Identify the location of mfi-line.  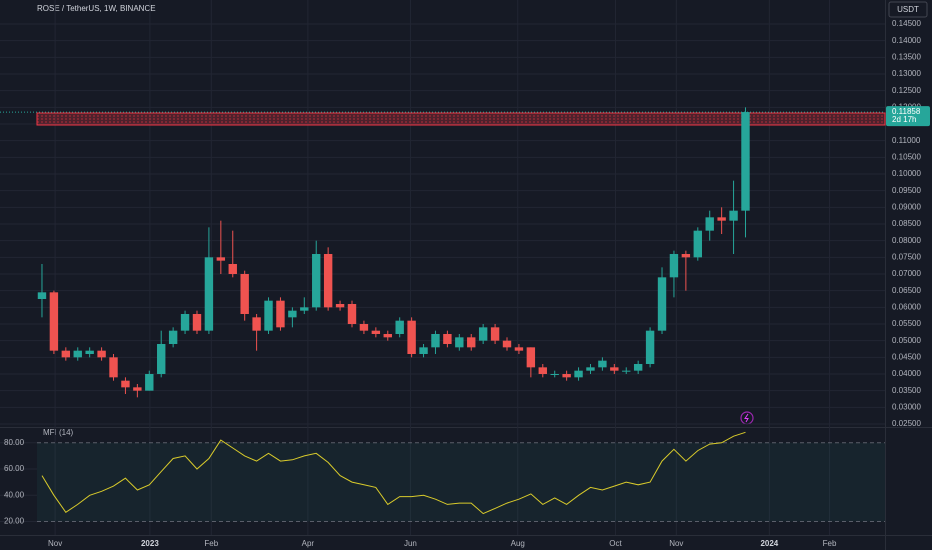
(393, 473).